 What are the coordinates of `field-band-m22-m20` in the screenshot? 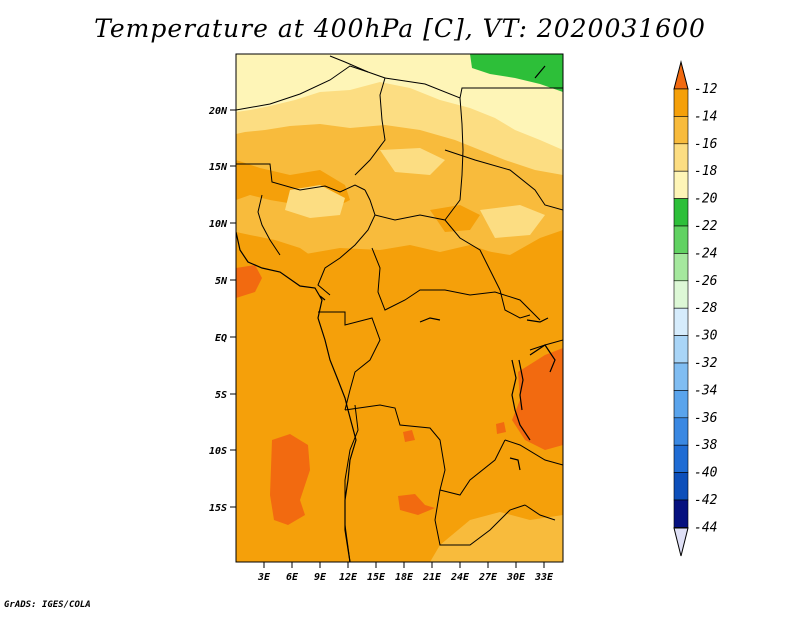 It's located at (399, 102).